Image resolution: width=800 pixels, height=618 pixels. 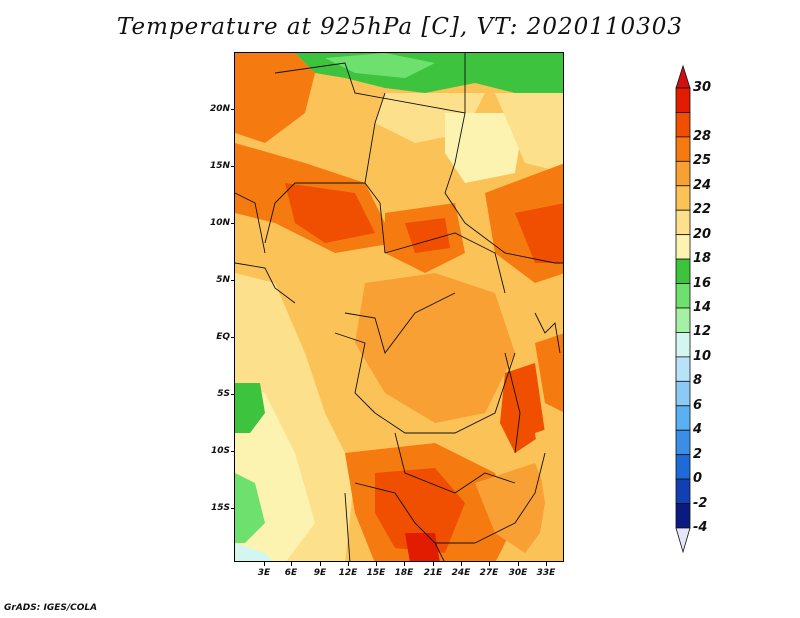 What do you see at coordinates (404, 573) in the screenshot?
I see `lon-label-18e: 18E` at bounding box center [404, 573].